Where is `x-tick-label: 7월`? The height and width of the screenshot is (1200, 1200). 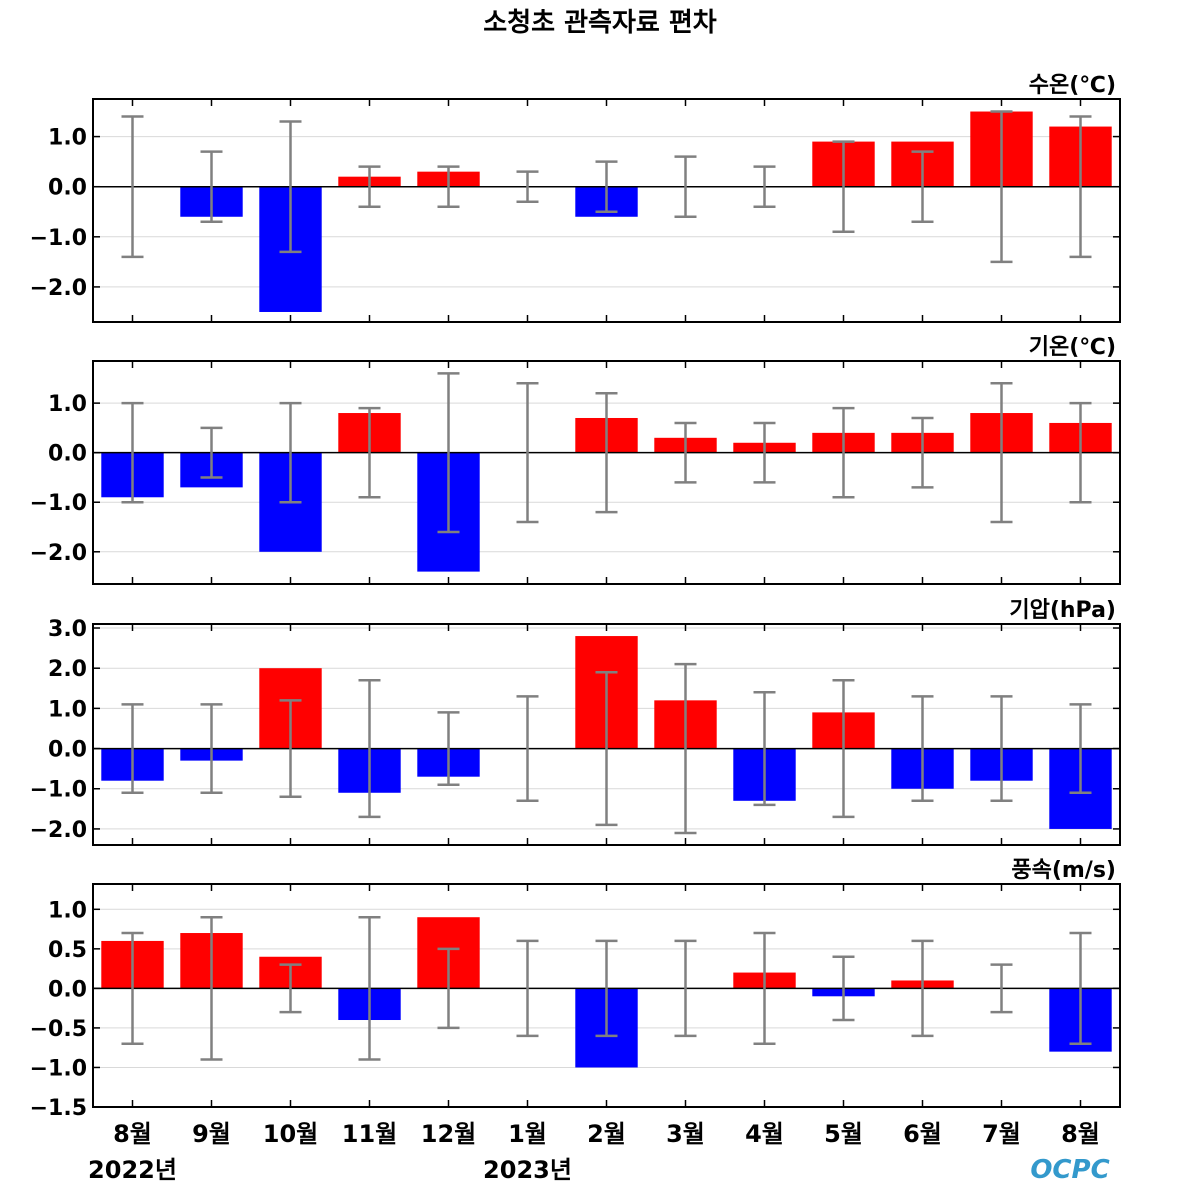 x-tick-label: 7월 is located at coordinates (1001, 1134).